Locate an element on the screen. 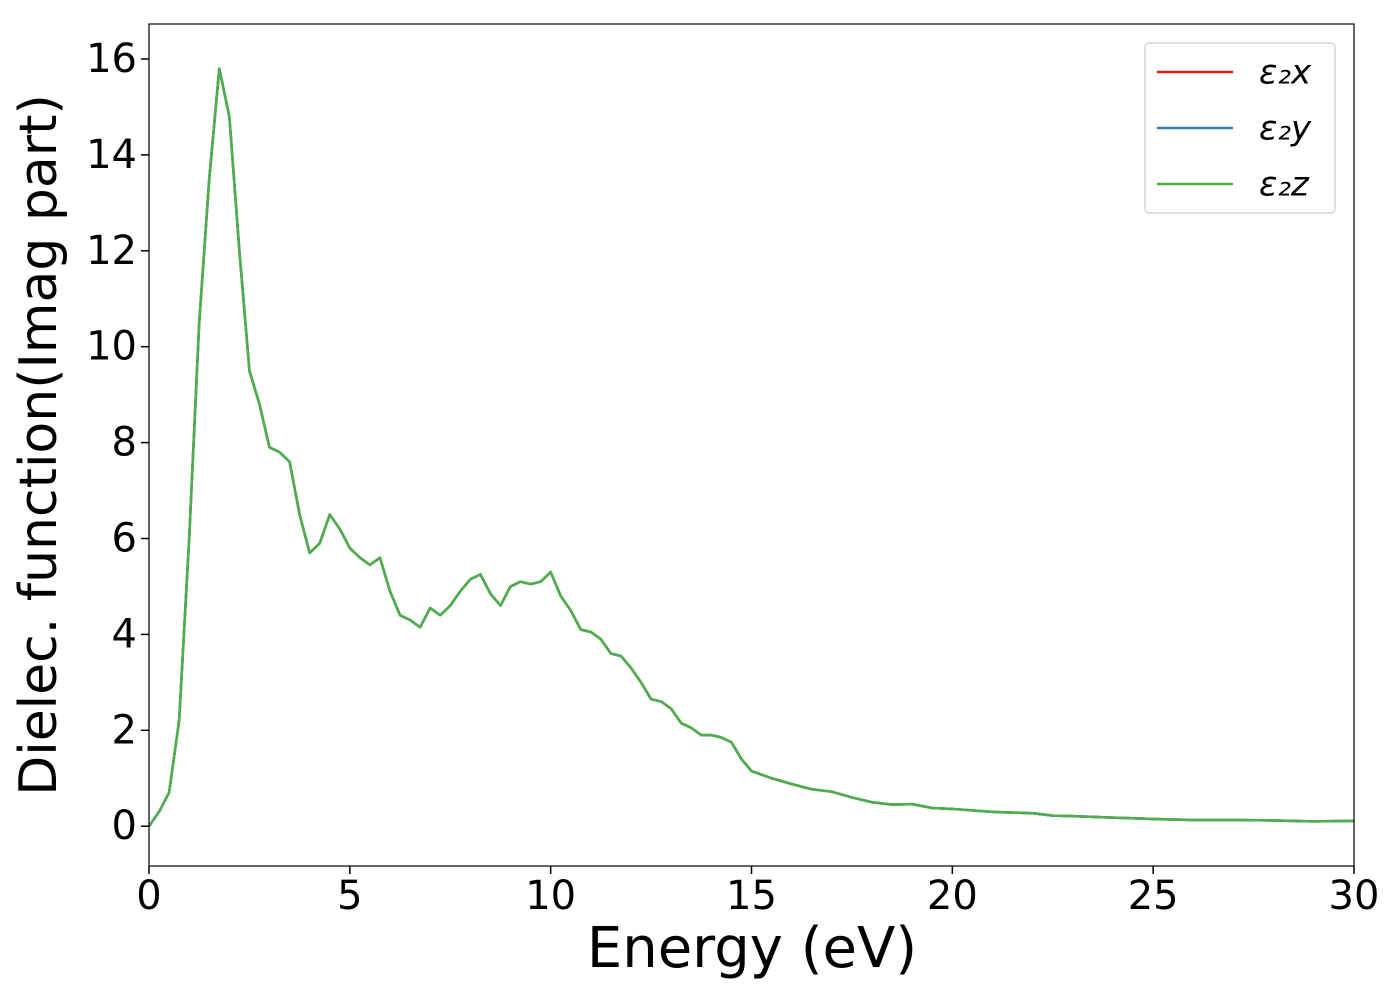 Image resolution: width=1400 pixels, height=1000 pixels. x-tick-label: 30 is located at coordinates (1354, 896).